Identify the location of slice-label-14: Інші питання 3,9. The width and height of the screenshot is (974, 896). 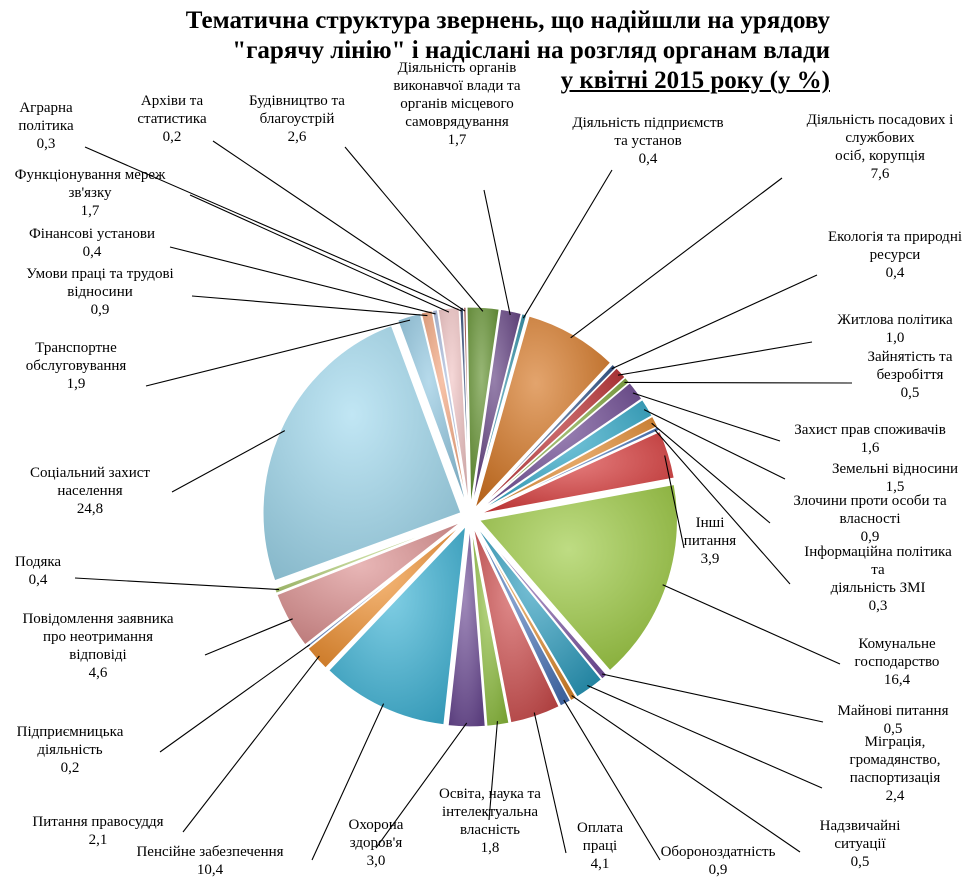
(710, 541).